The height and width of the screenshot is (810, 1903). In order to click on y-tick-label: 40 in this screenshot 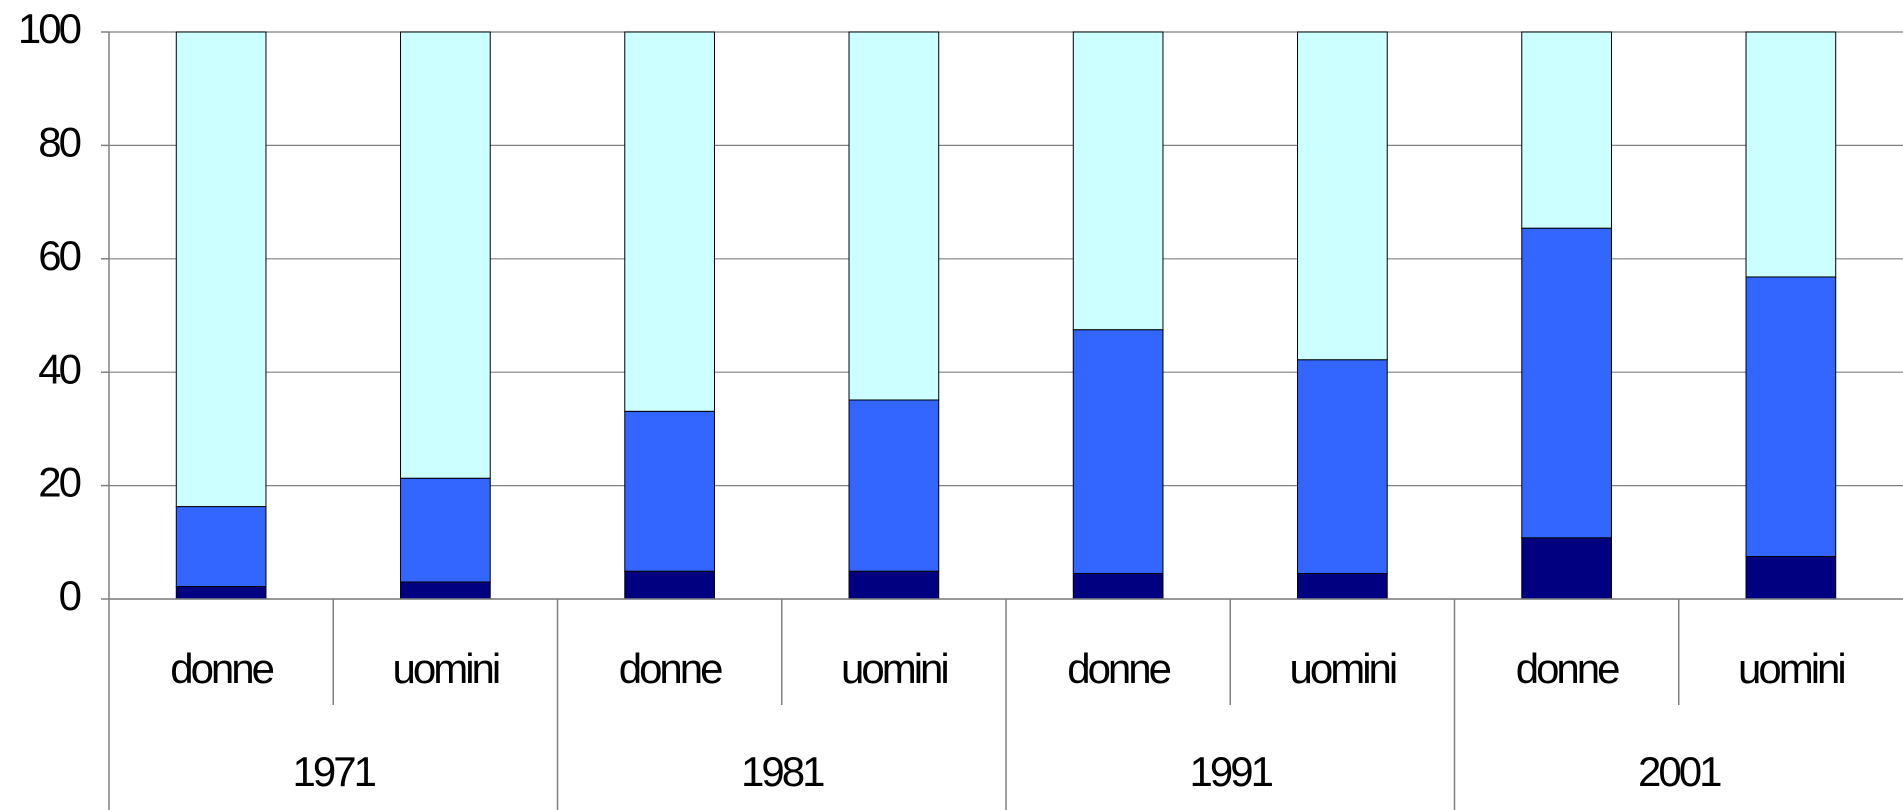, I will do `click(59, 368)`.